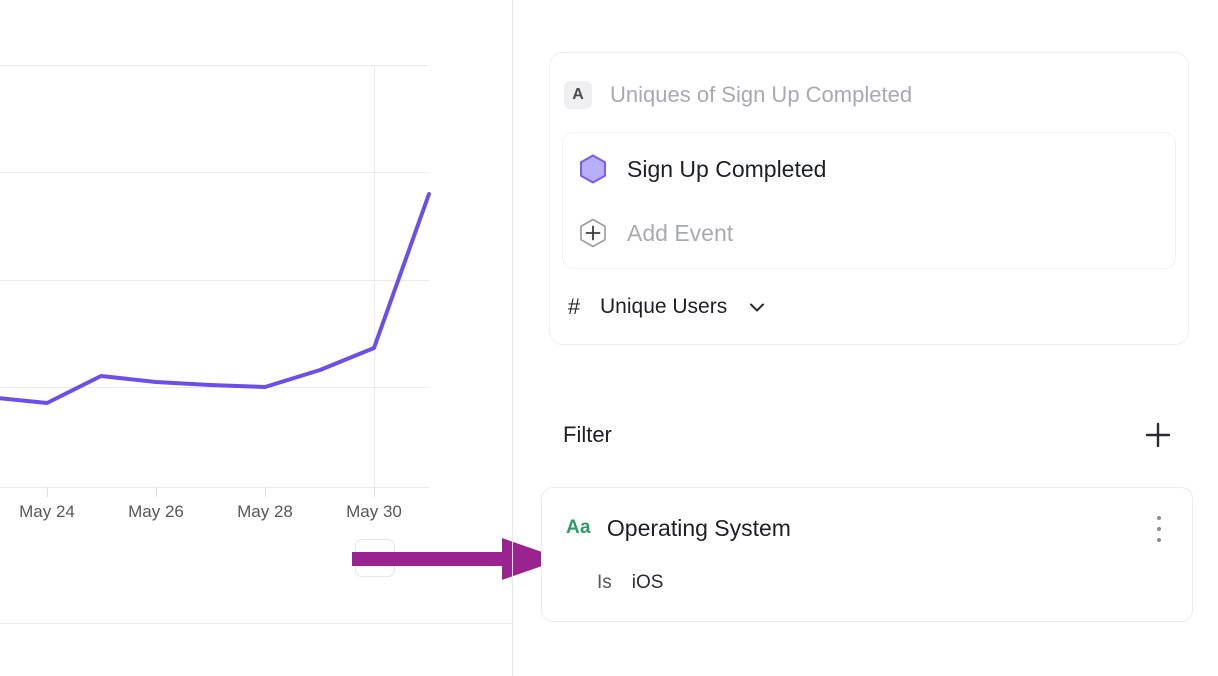 Image resolution: width=1218 pixels, height=676 pixels. I want to click on event-item-sign-up-completed: Sign Up Completed, so click(701, 169).